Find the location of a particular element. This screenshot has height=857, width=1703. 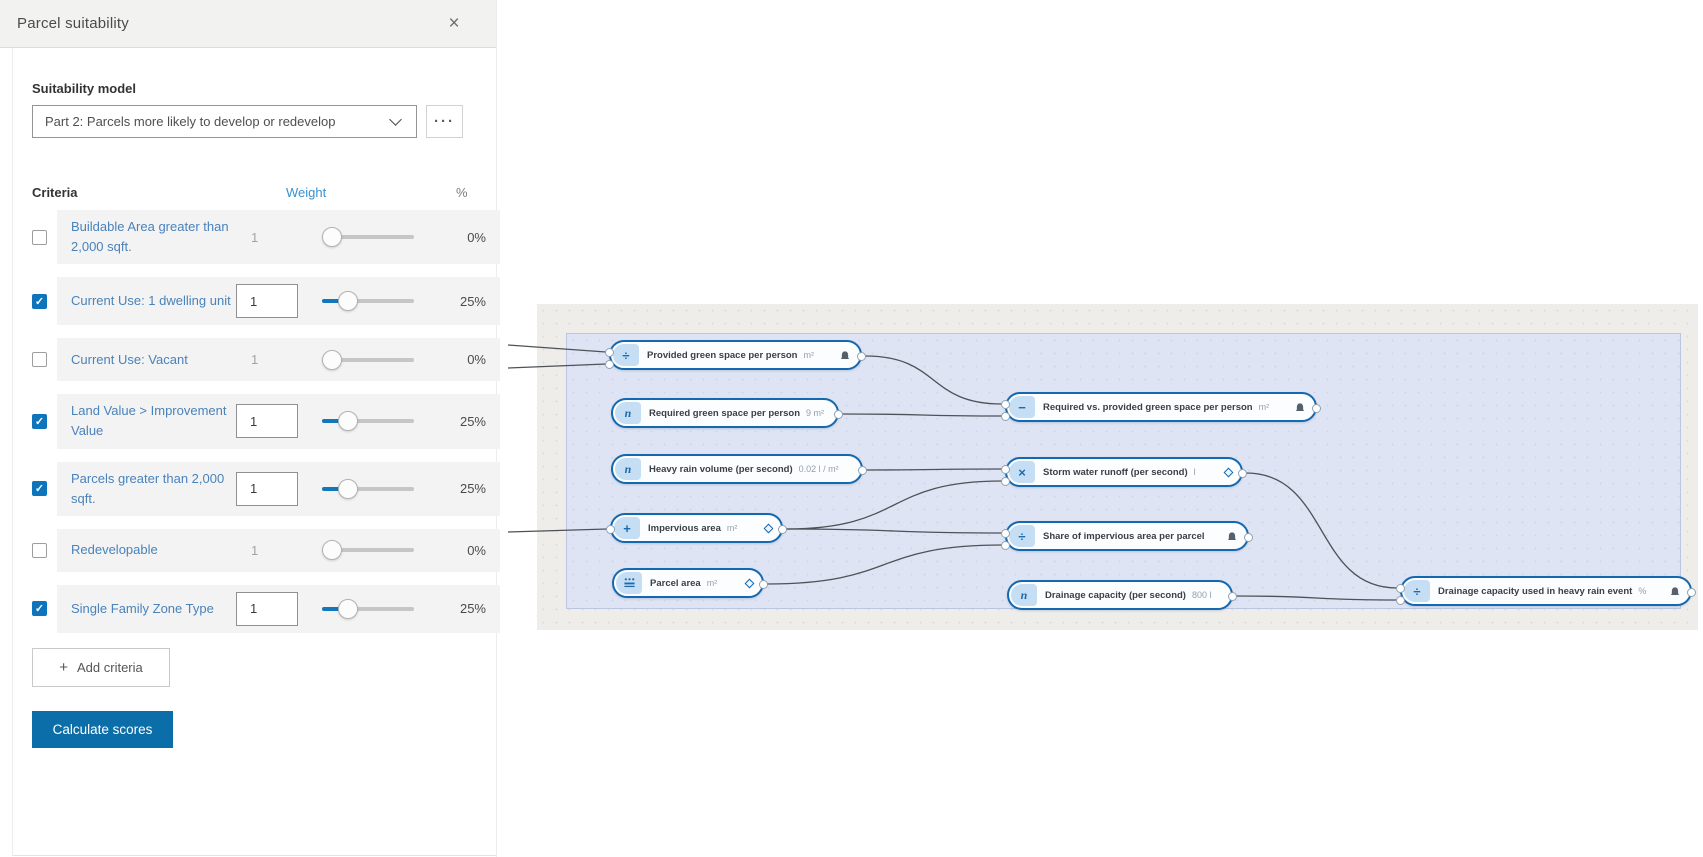

more-options-button: ··· is located at coordinates (444, 121).